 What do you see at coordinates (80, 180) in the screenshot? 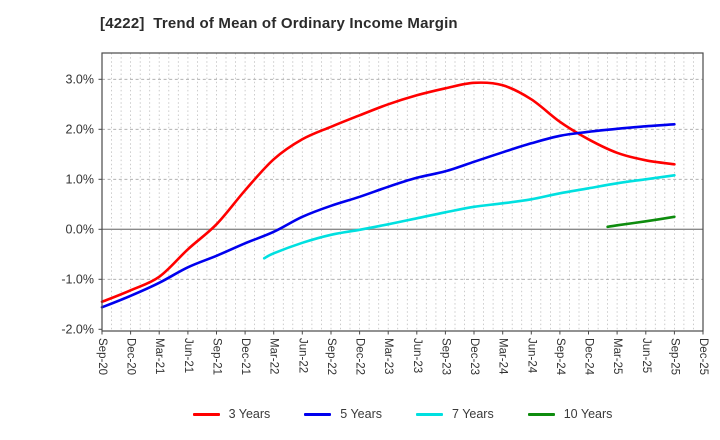
I see `y-tick-label: 1.0%` at bounding box center [80, 180].